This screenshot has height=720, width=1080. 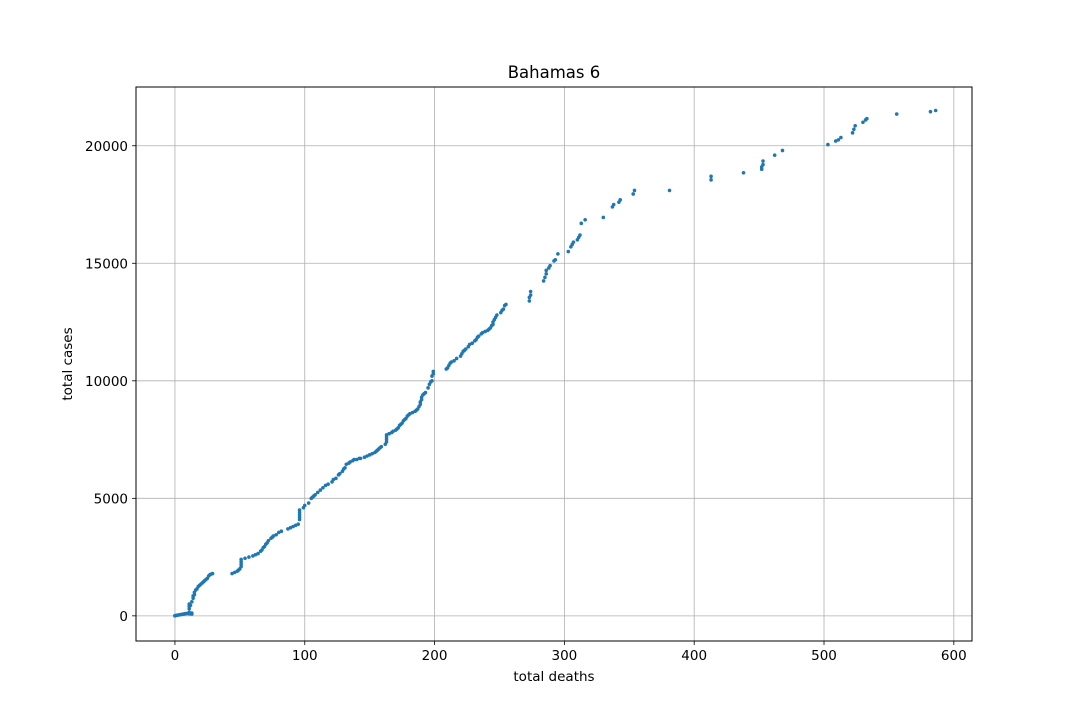 What do you see at coordinates (564, 656) in the screenshot?
I see `x-tick-label: 300` at bounding box center [564, 656].